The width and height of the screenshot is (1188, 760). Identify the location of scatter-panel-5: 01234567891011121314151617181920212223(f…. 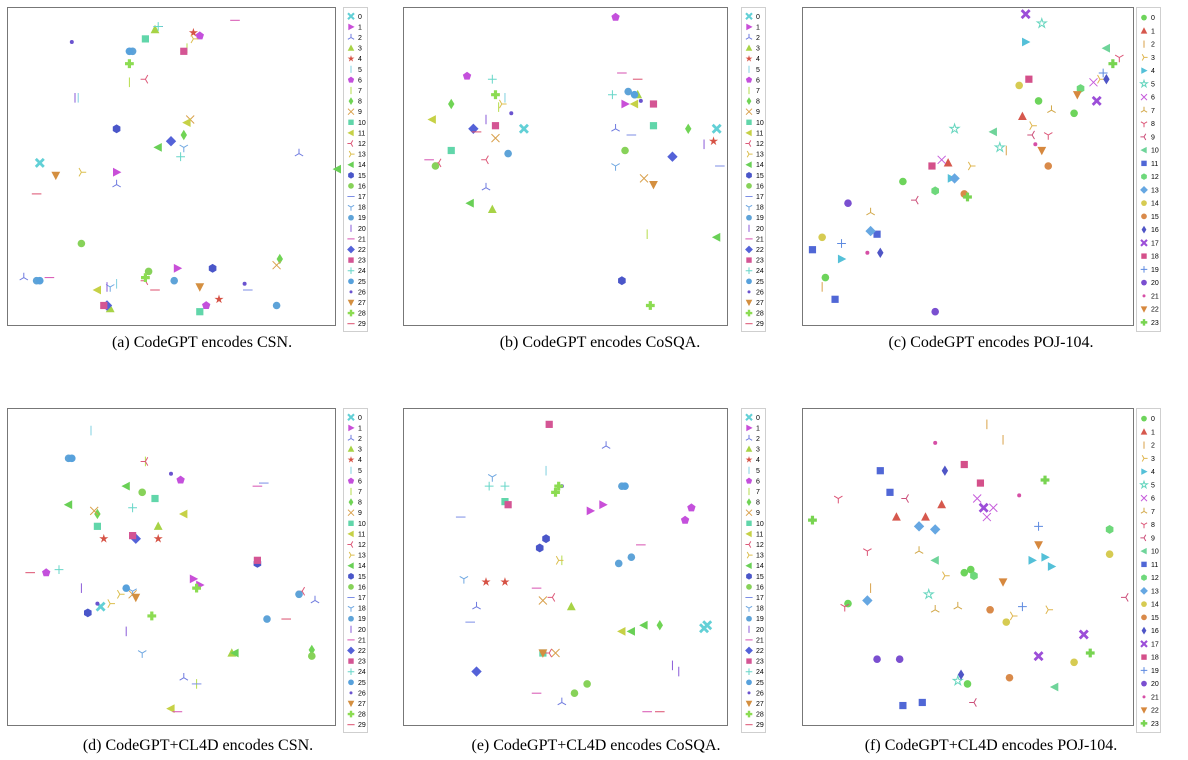
(981, 581).